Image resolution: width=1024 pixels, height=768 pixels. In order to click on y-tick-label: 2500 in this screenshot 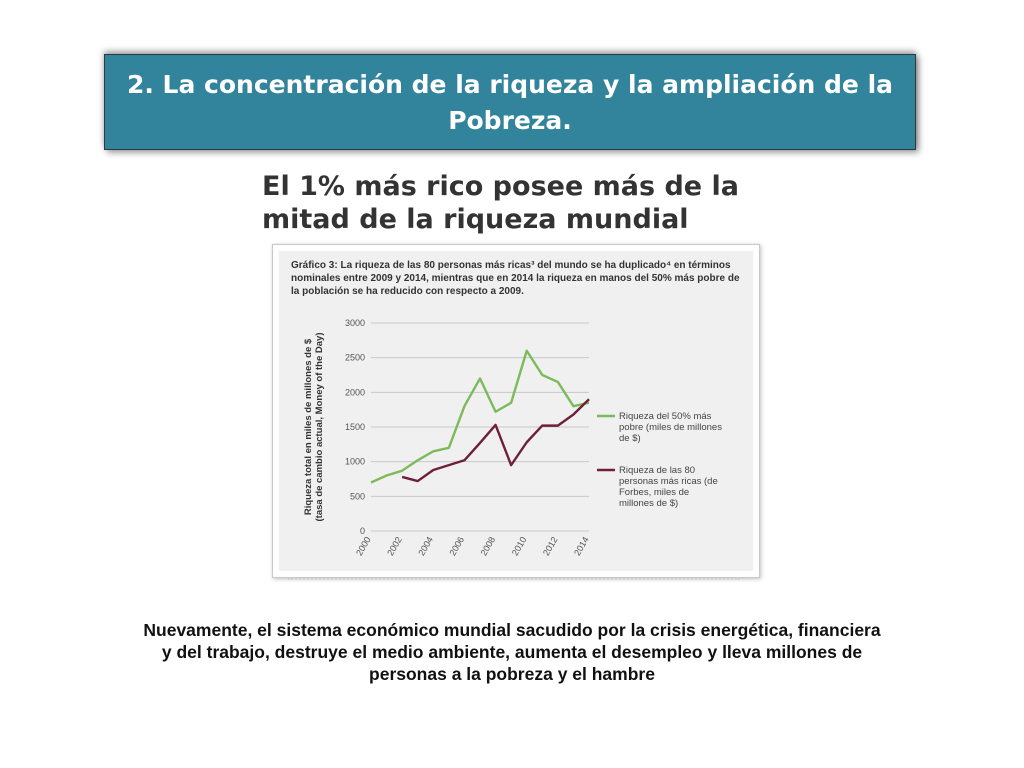, I will do `click(355, 358)`.